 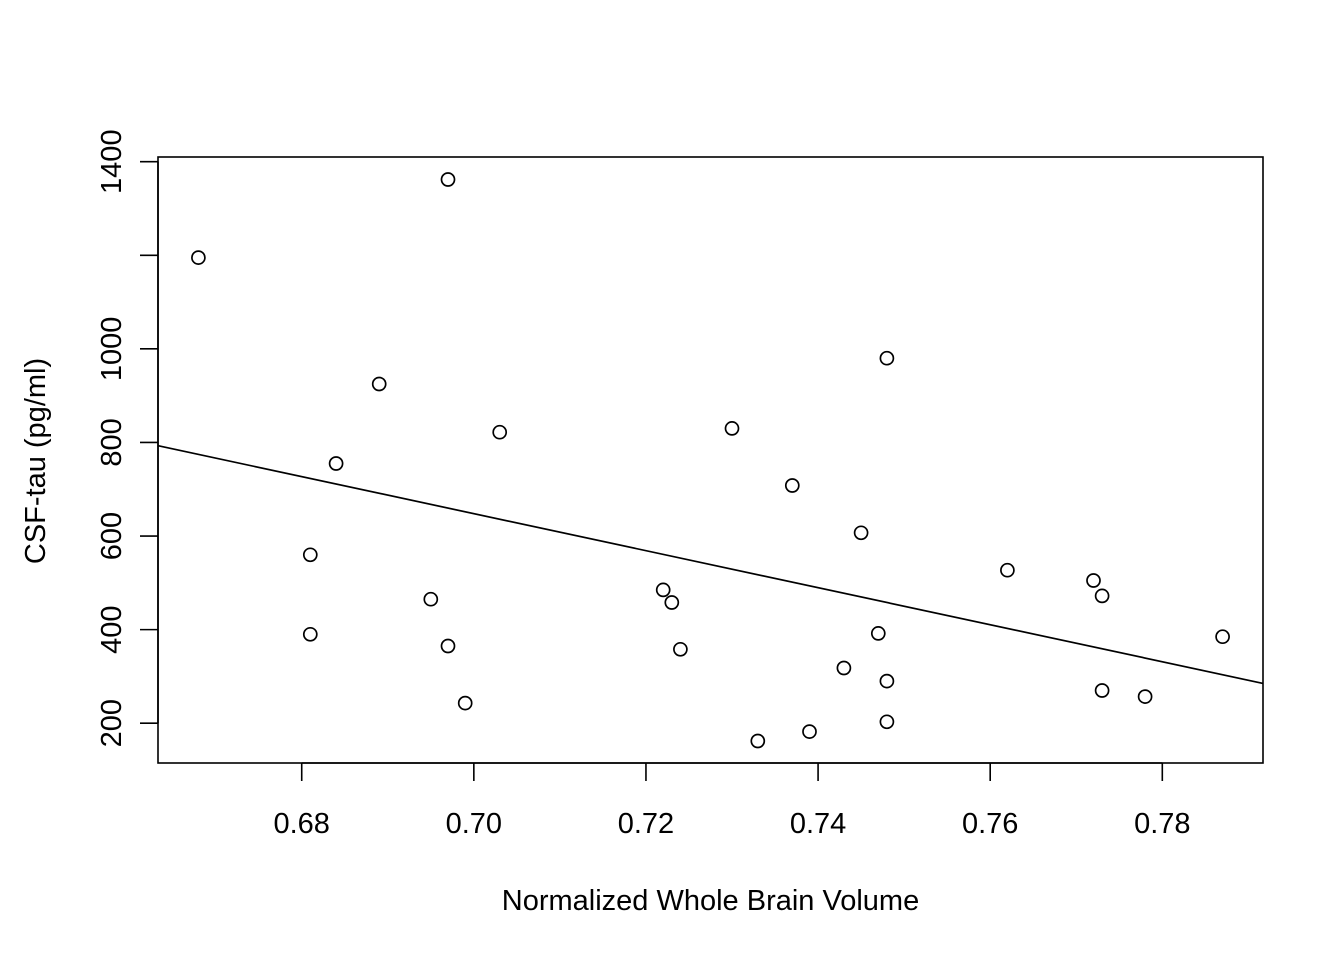 I want to click on y-tick-label: 1400, so click(x=112, y=161).